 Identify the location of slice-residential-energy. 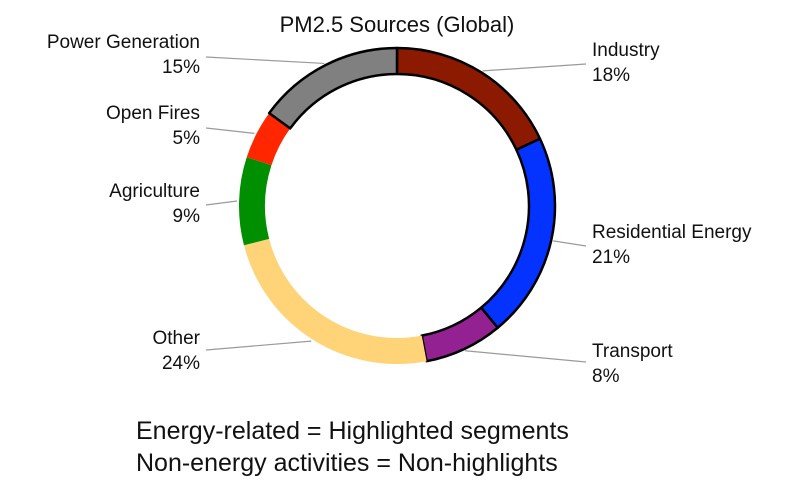
(518, 233).